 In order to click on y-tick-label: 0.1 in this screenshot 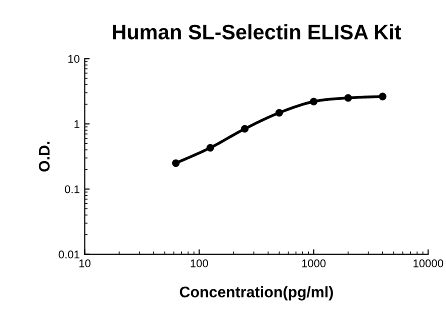, I will do `click(72, 189)`.